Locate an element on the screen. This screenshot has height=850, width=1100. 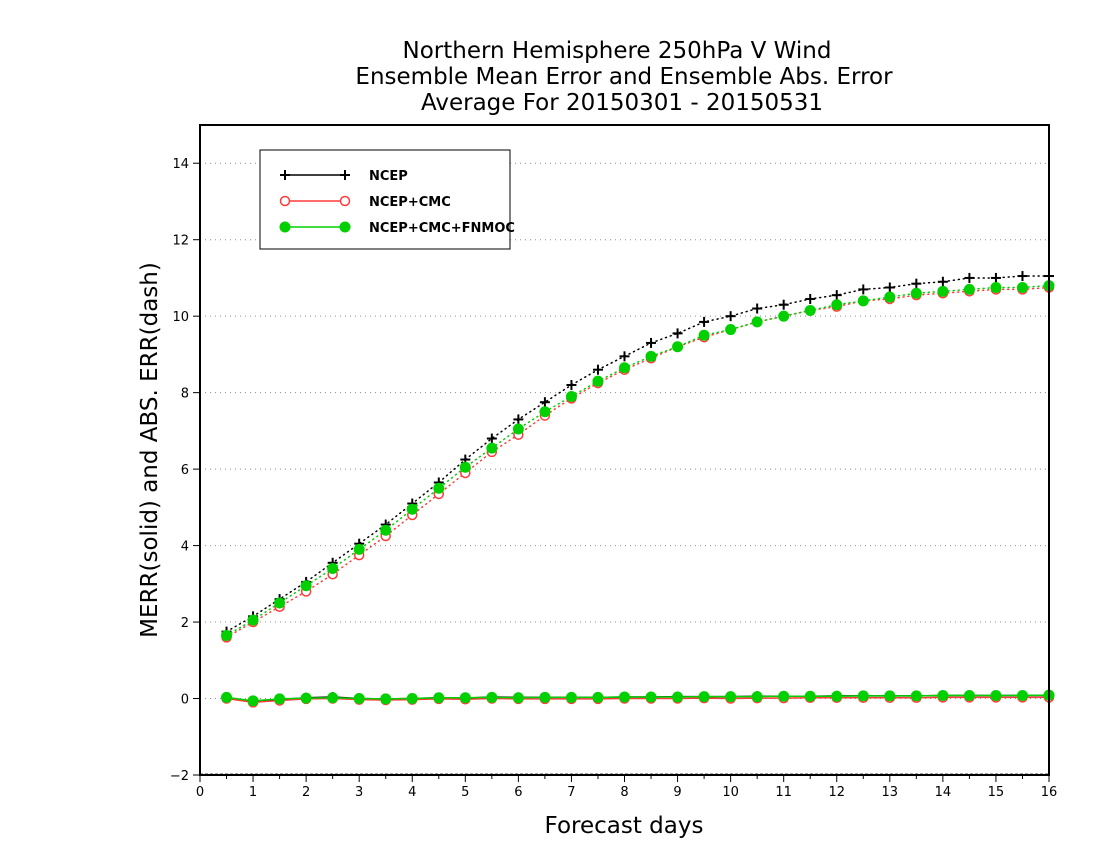
x-tick-label: 6 is located at coordinates (518, 792).